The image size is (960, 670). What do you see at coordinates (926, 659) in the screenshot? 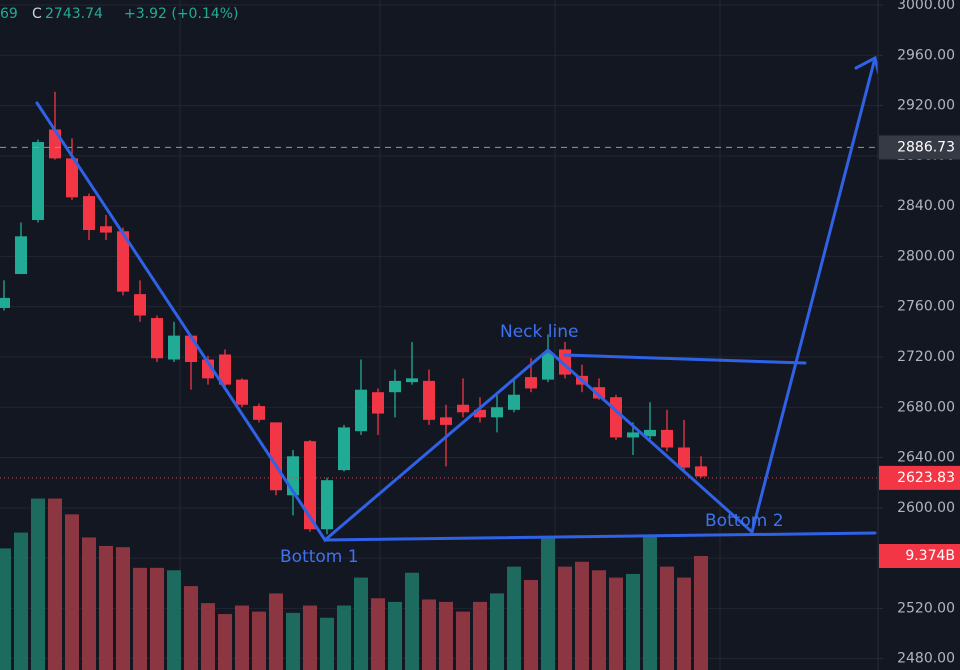
I see `y-tick-label: 2480.00` at bounding box center [926, 659].